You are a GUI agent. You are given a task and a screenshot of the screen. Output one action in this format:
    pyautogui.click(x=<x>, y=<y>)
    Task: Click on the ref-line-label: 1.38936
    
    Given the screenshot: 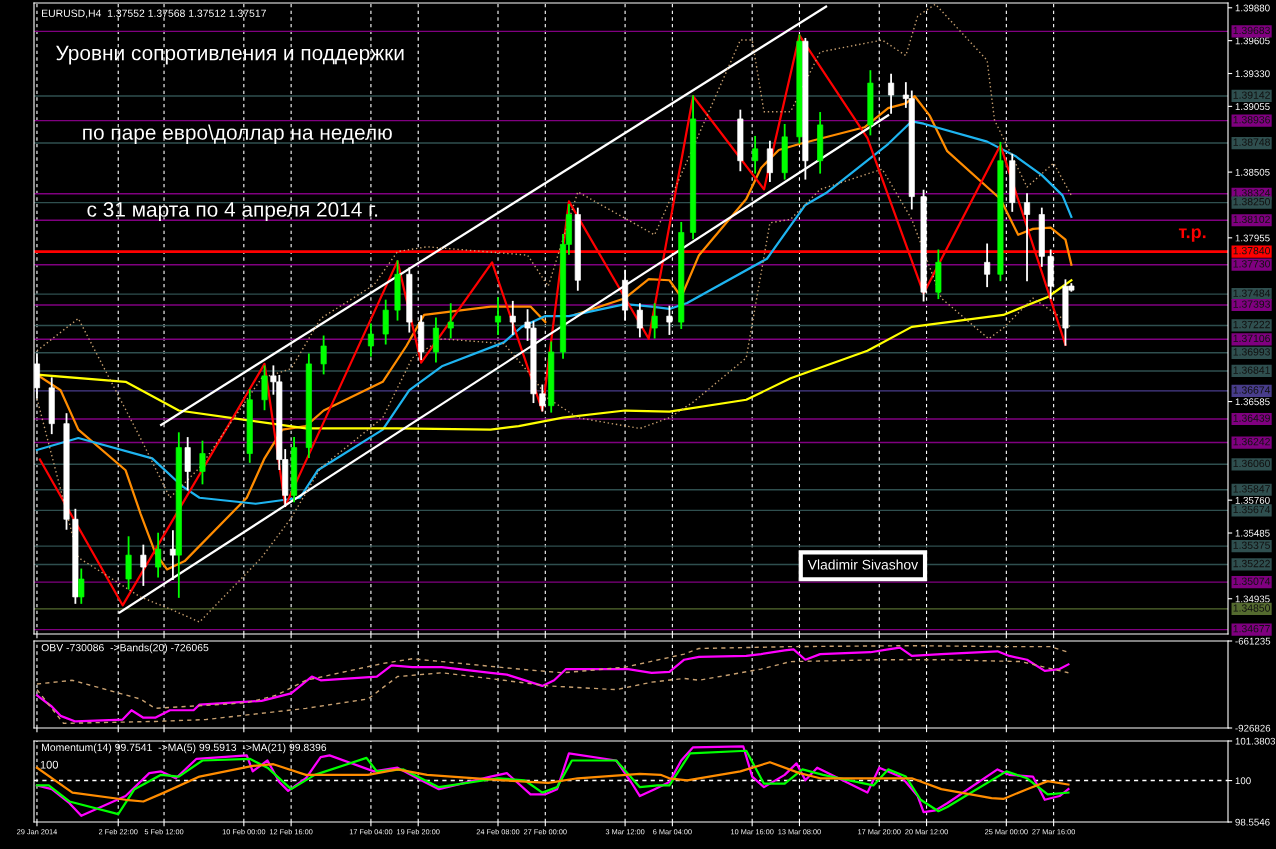 What is the action you would take?
    pyautogui.click(x=1251, y=120)
    